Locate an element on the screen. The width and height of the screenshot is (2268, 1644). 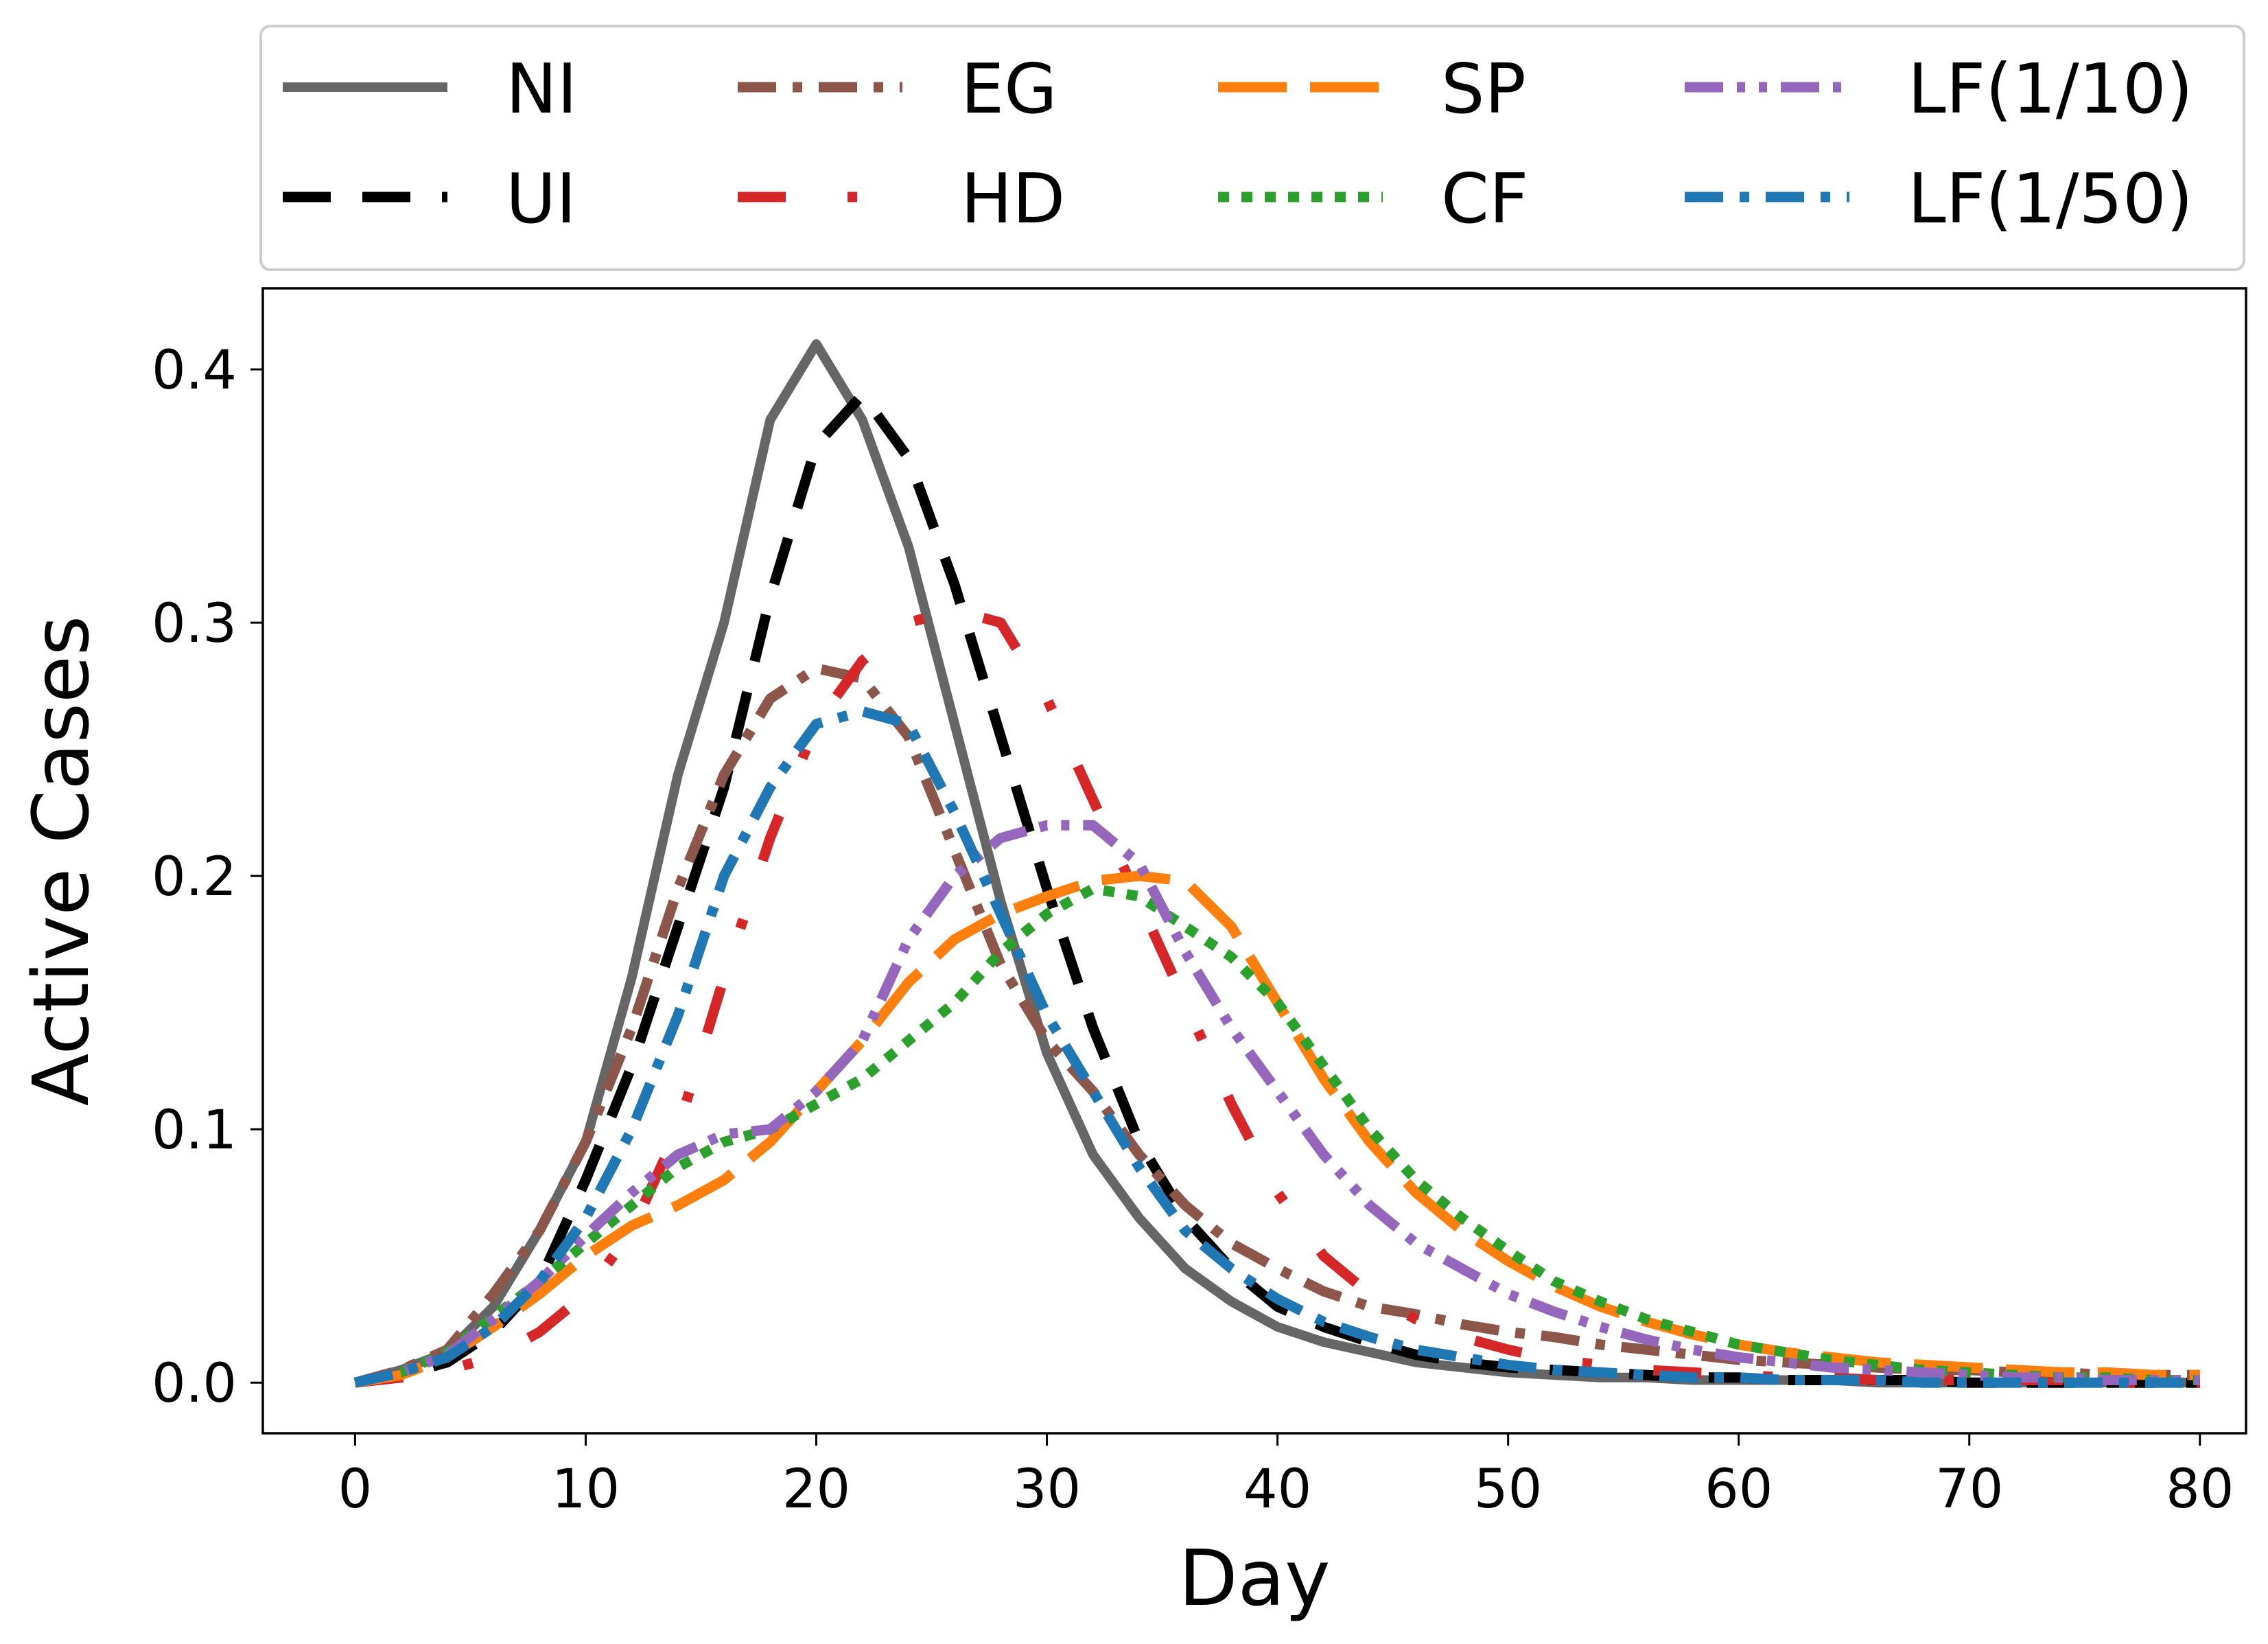
x-tick-label-1: 10 is located at coordinates (586, 1489).